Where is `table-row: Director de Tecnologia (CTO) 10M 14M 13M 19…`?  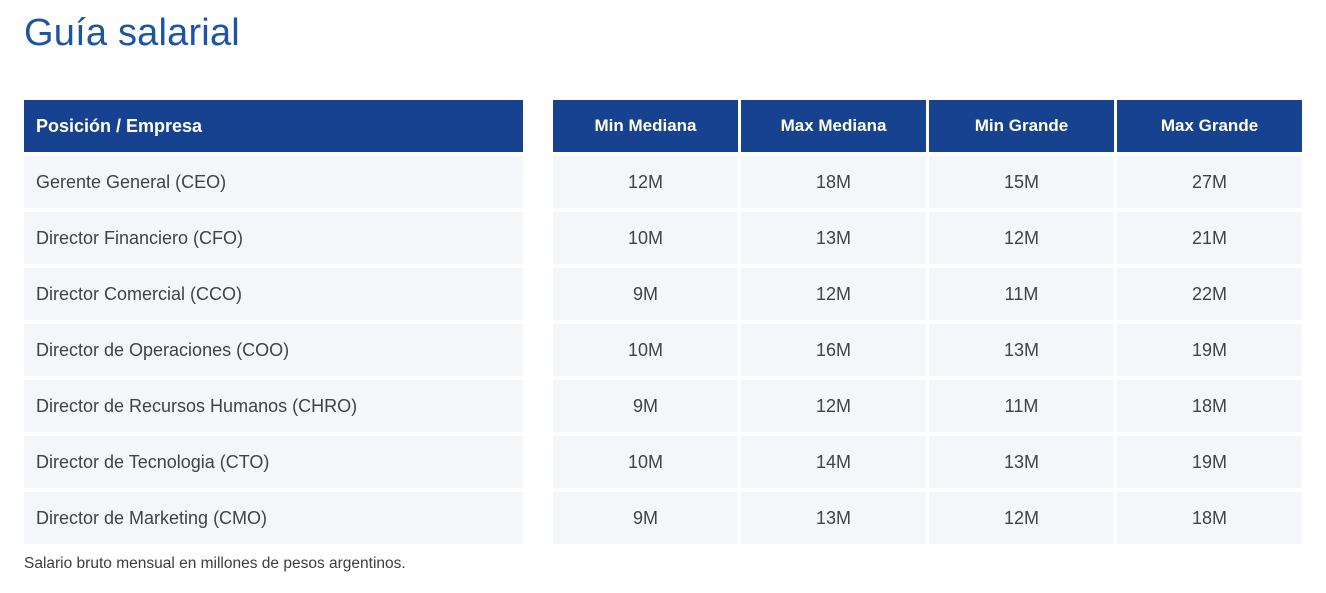
table-row: Director de Tecnologia (CTO) 10M 14M 13M 19… is located at coordinates (663, 462).